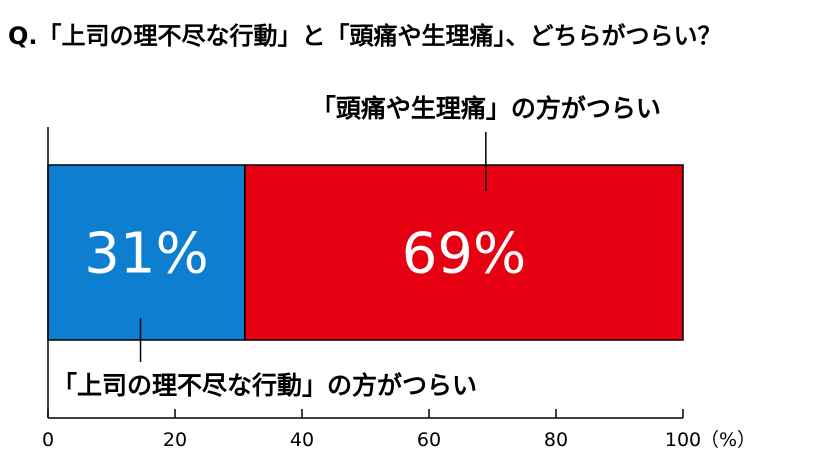 The width and height of the screenshot is (826, 465). What do you see at coordinates (486, 108) in the screenshot?
I see `callout-label-2: 「頭痛や生理痛」の方がつらい` at bounding box center [486, 108].